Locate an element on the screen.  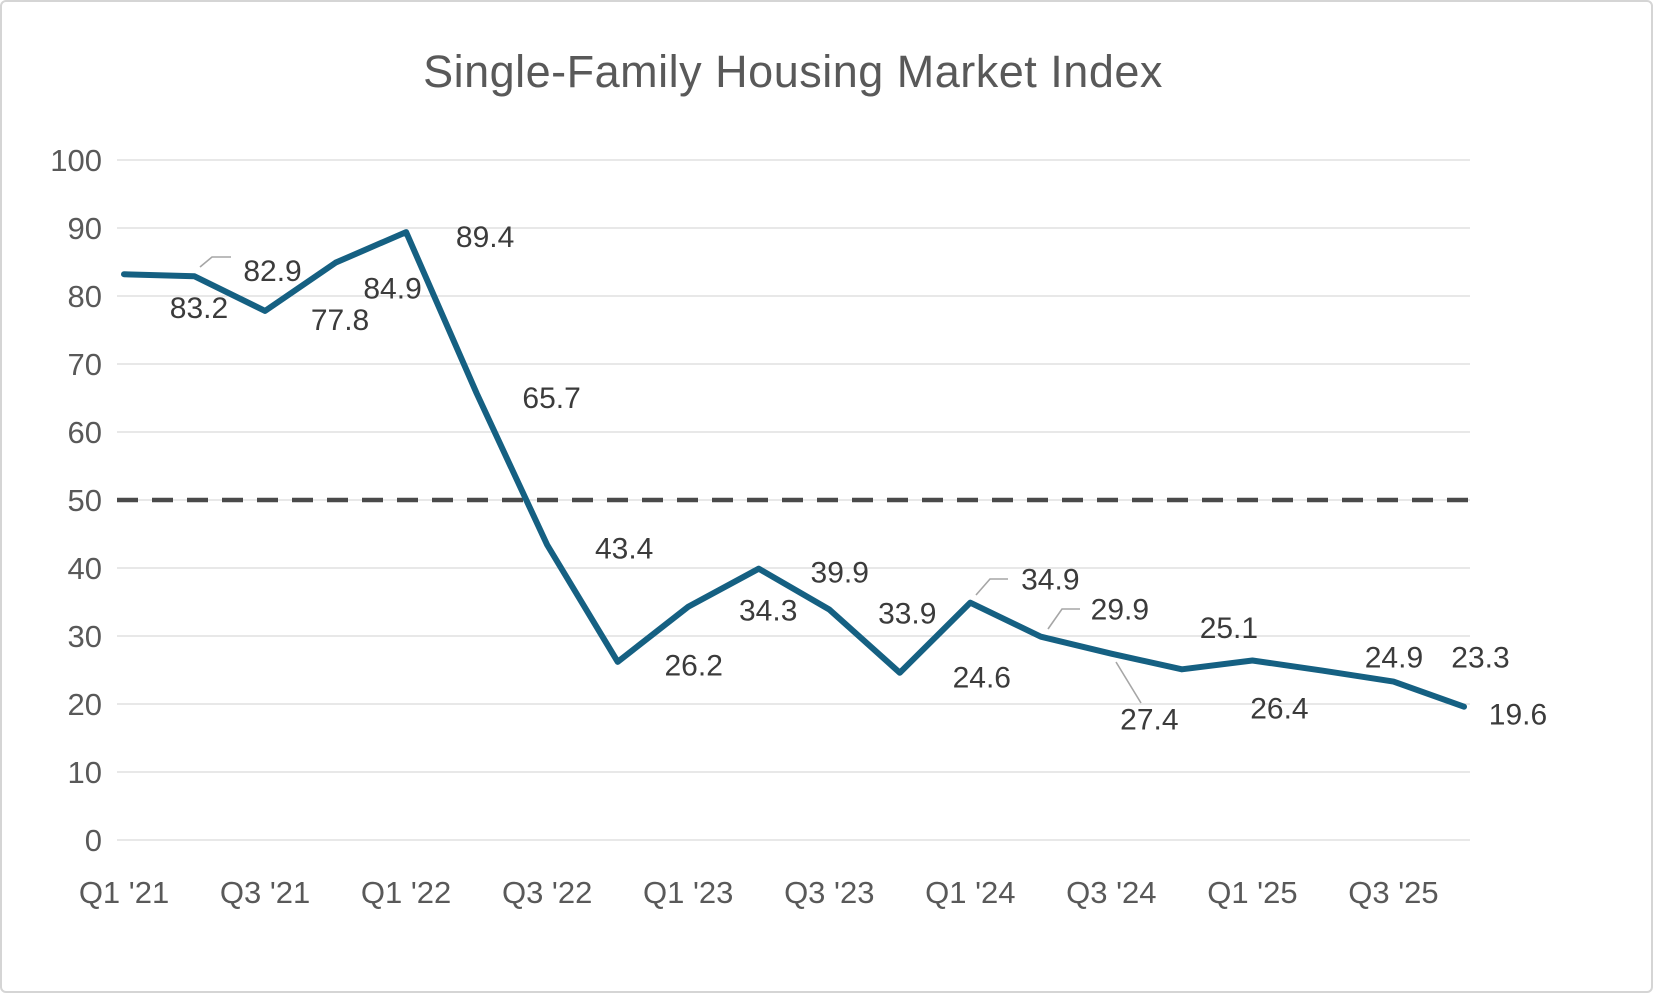
x-axis-tick-label: Q1 '21 is located at coordinates (124, 892).